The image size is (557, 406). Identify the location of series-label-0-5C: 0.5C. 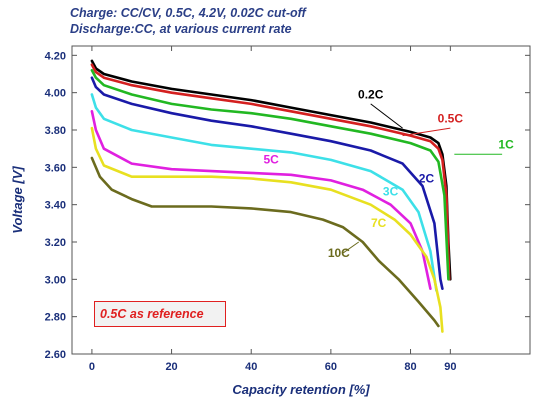
(451, 119).